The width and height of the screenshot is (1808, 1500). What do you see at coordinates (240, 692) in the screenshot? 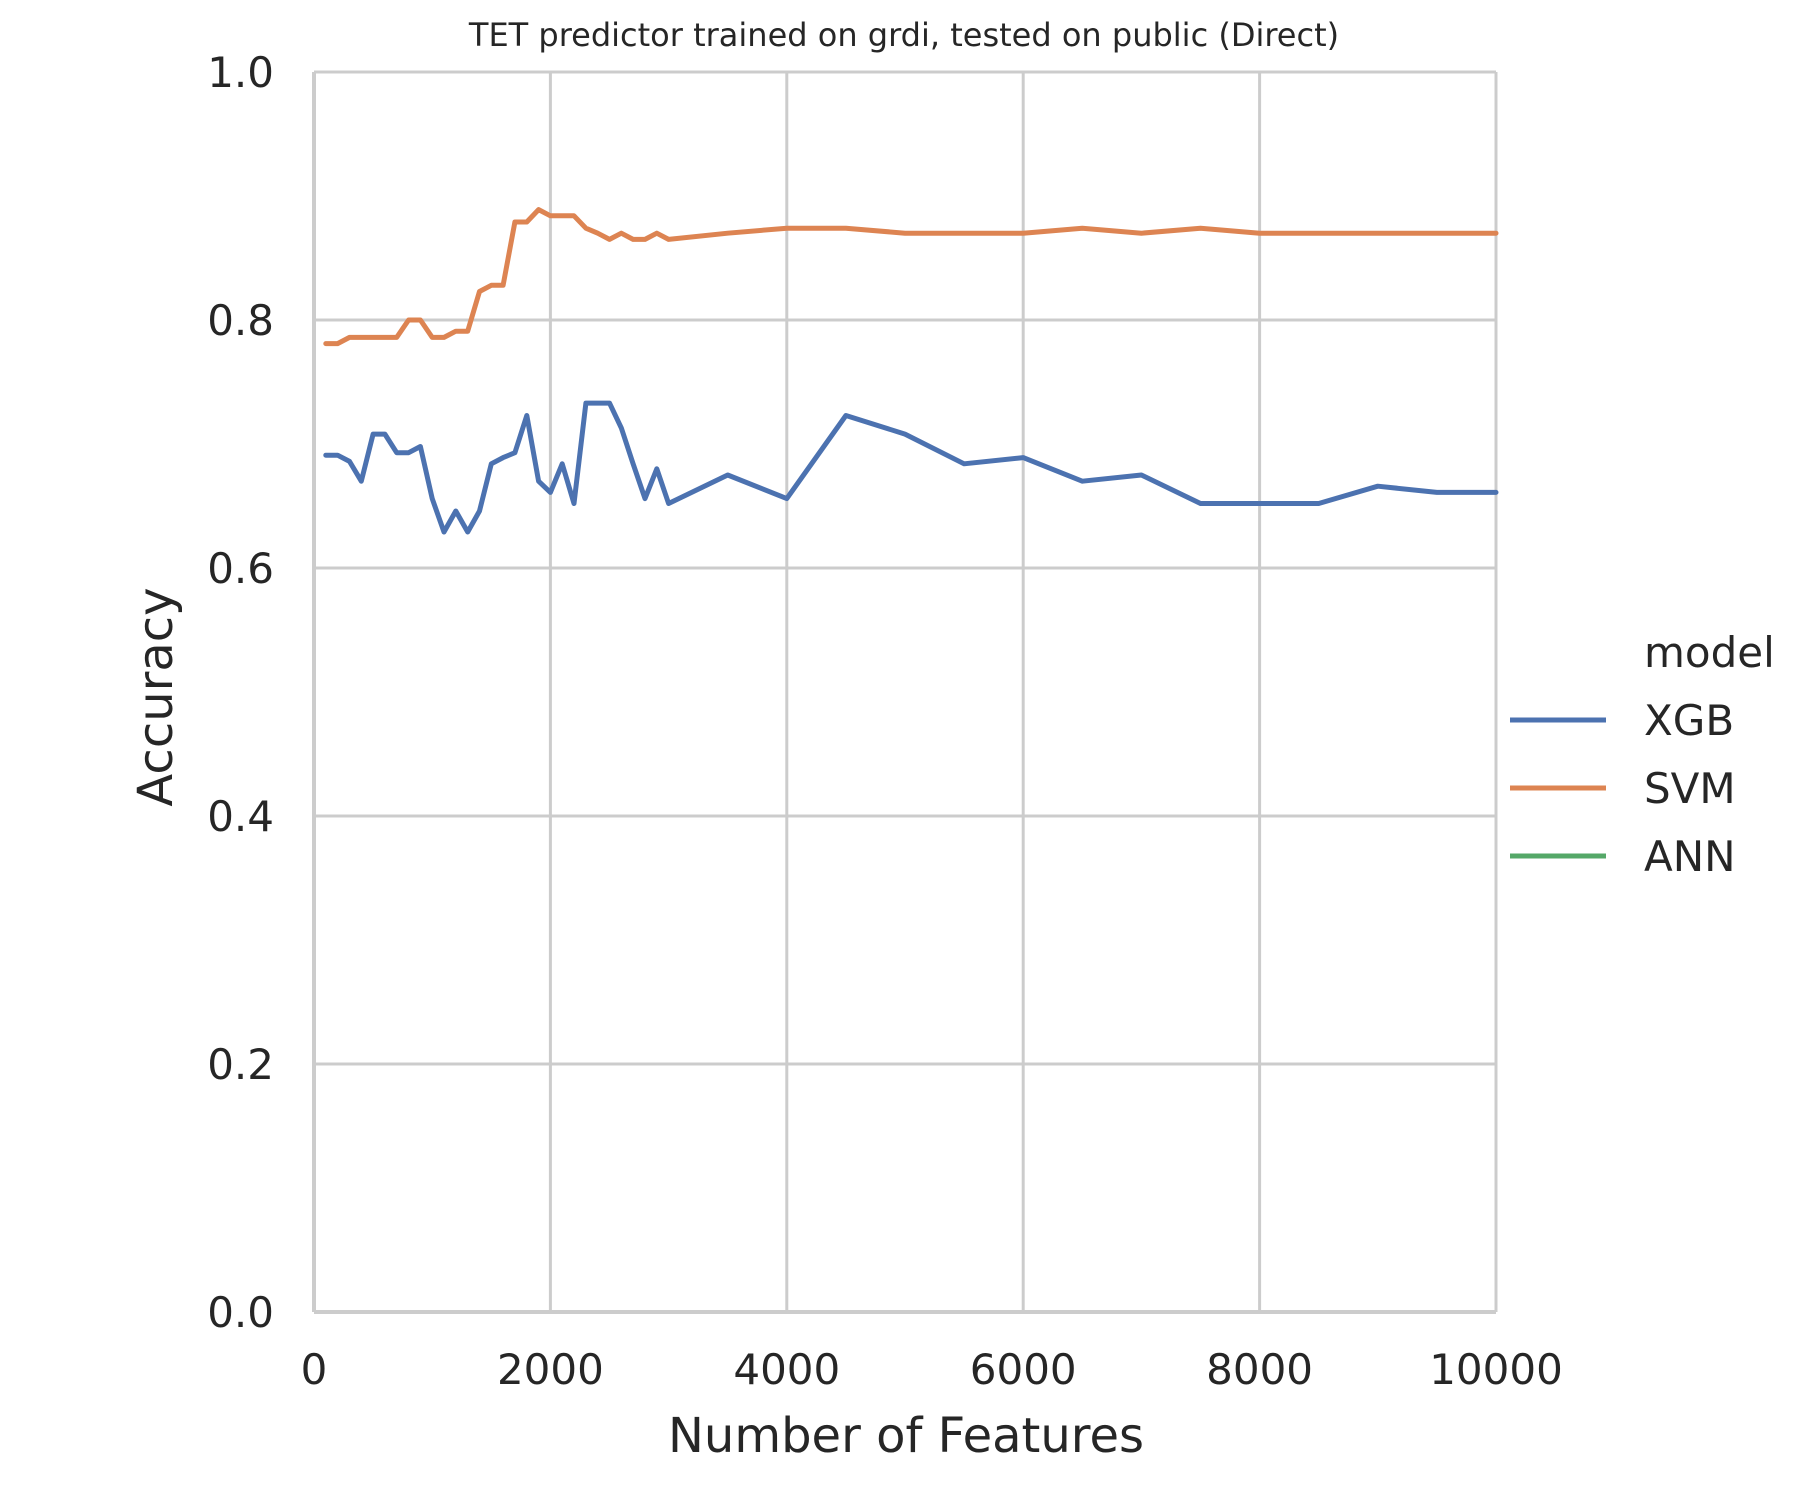
I see `y-tick-labels: 0.0 0.2 0.4 0.6 0.8 1.0` at bounding box center [240, 692].